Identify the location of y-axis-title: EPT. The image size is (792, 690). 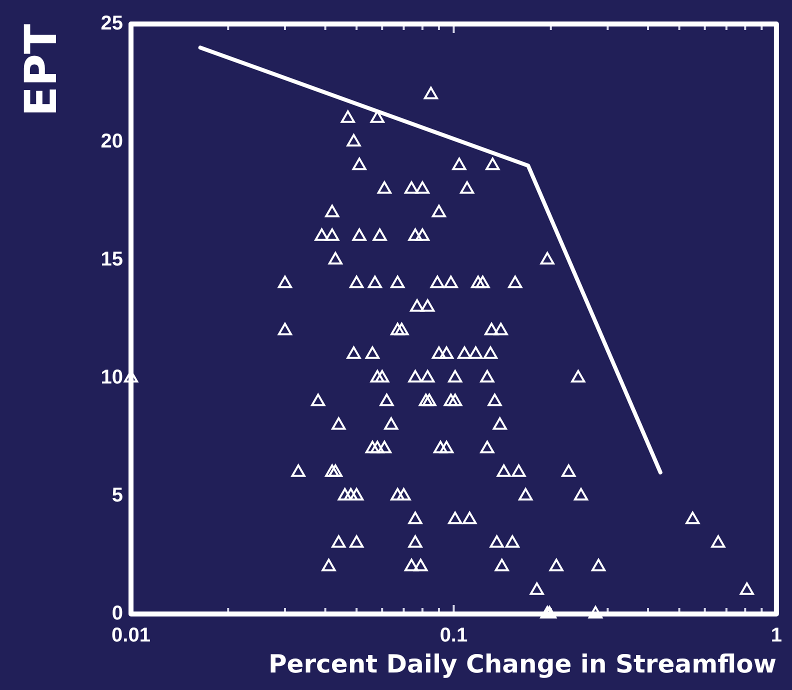
(41, 70).